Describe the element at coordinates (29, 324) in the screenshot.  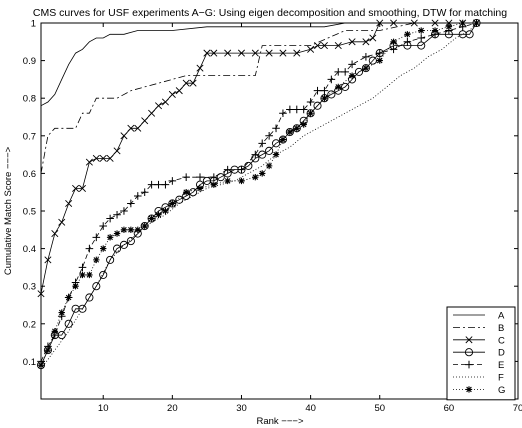
I see `y-tick-label: 0.2` at that location.